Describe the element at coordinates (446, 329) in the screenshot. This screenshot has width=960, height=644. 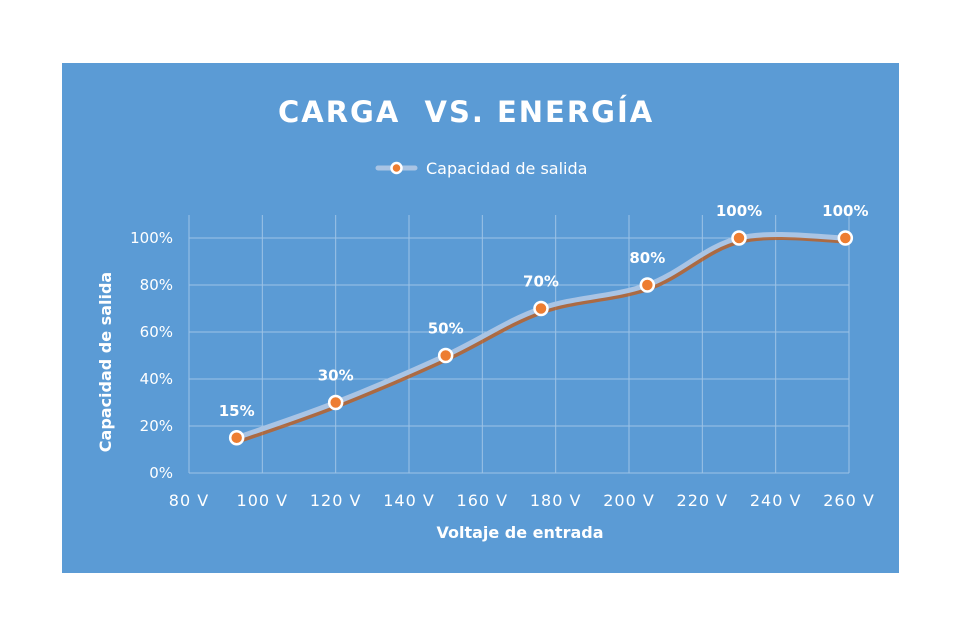
I see `data-label: 50%` at that location.